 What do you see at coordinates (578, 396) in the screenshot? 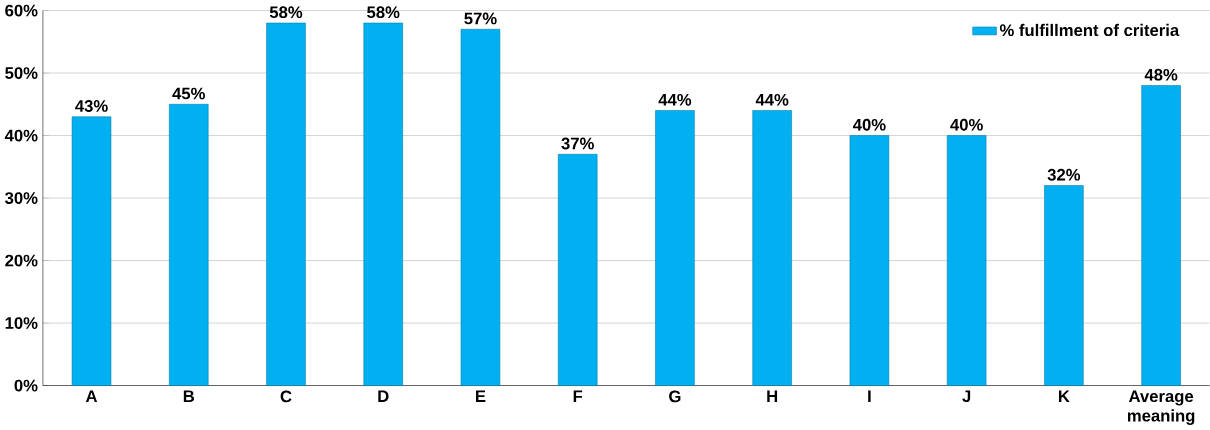
I see `x-tick-label: F` at bounding box center [578, 396].